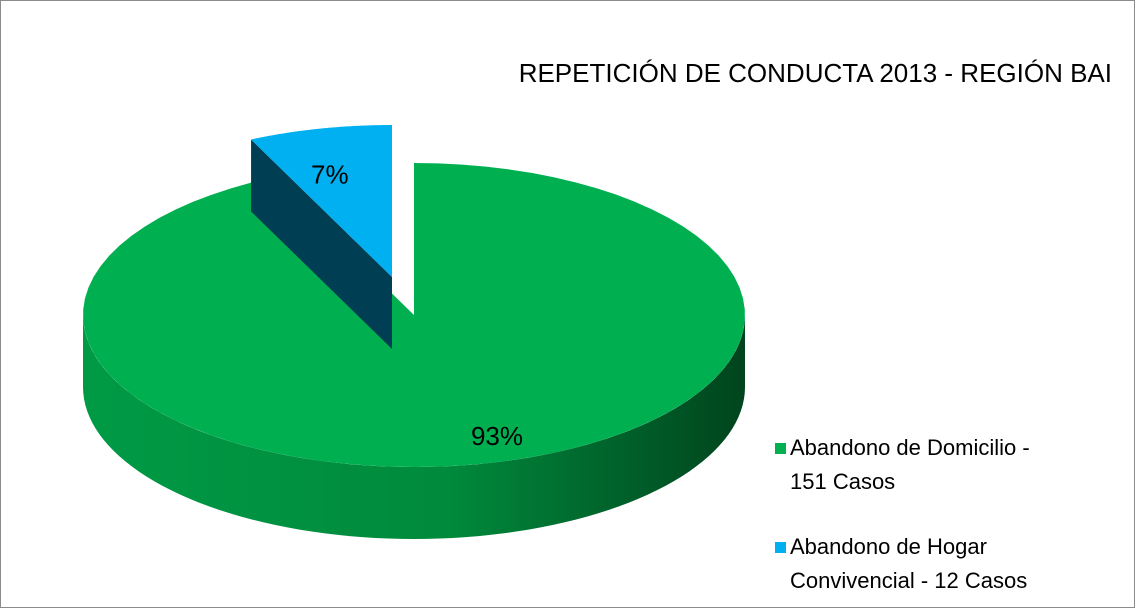 The image size is (1135, 608). I want to click on data-label: 93%, so click(497, 436).